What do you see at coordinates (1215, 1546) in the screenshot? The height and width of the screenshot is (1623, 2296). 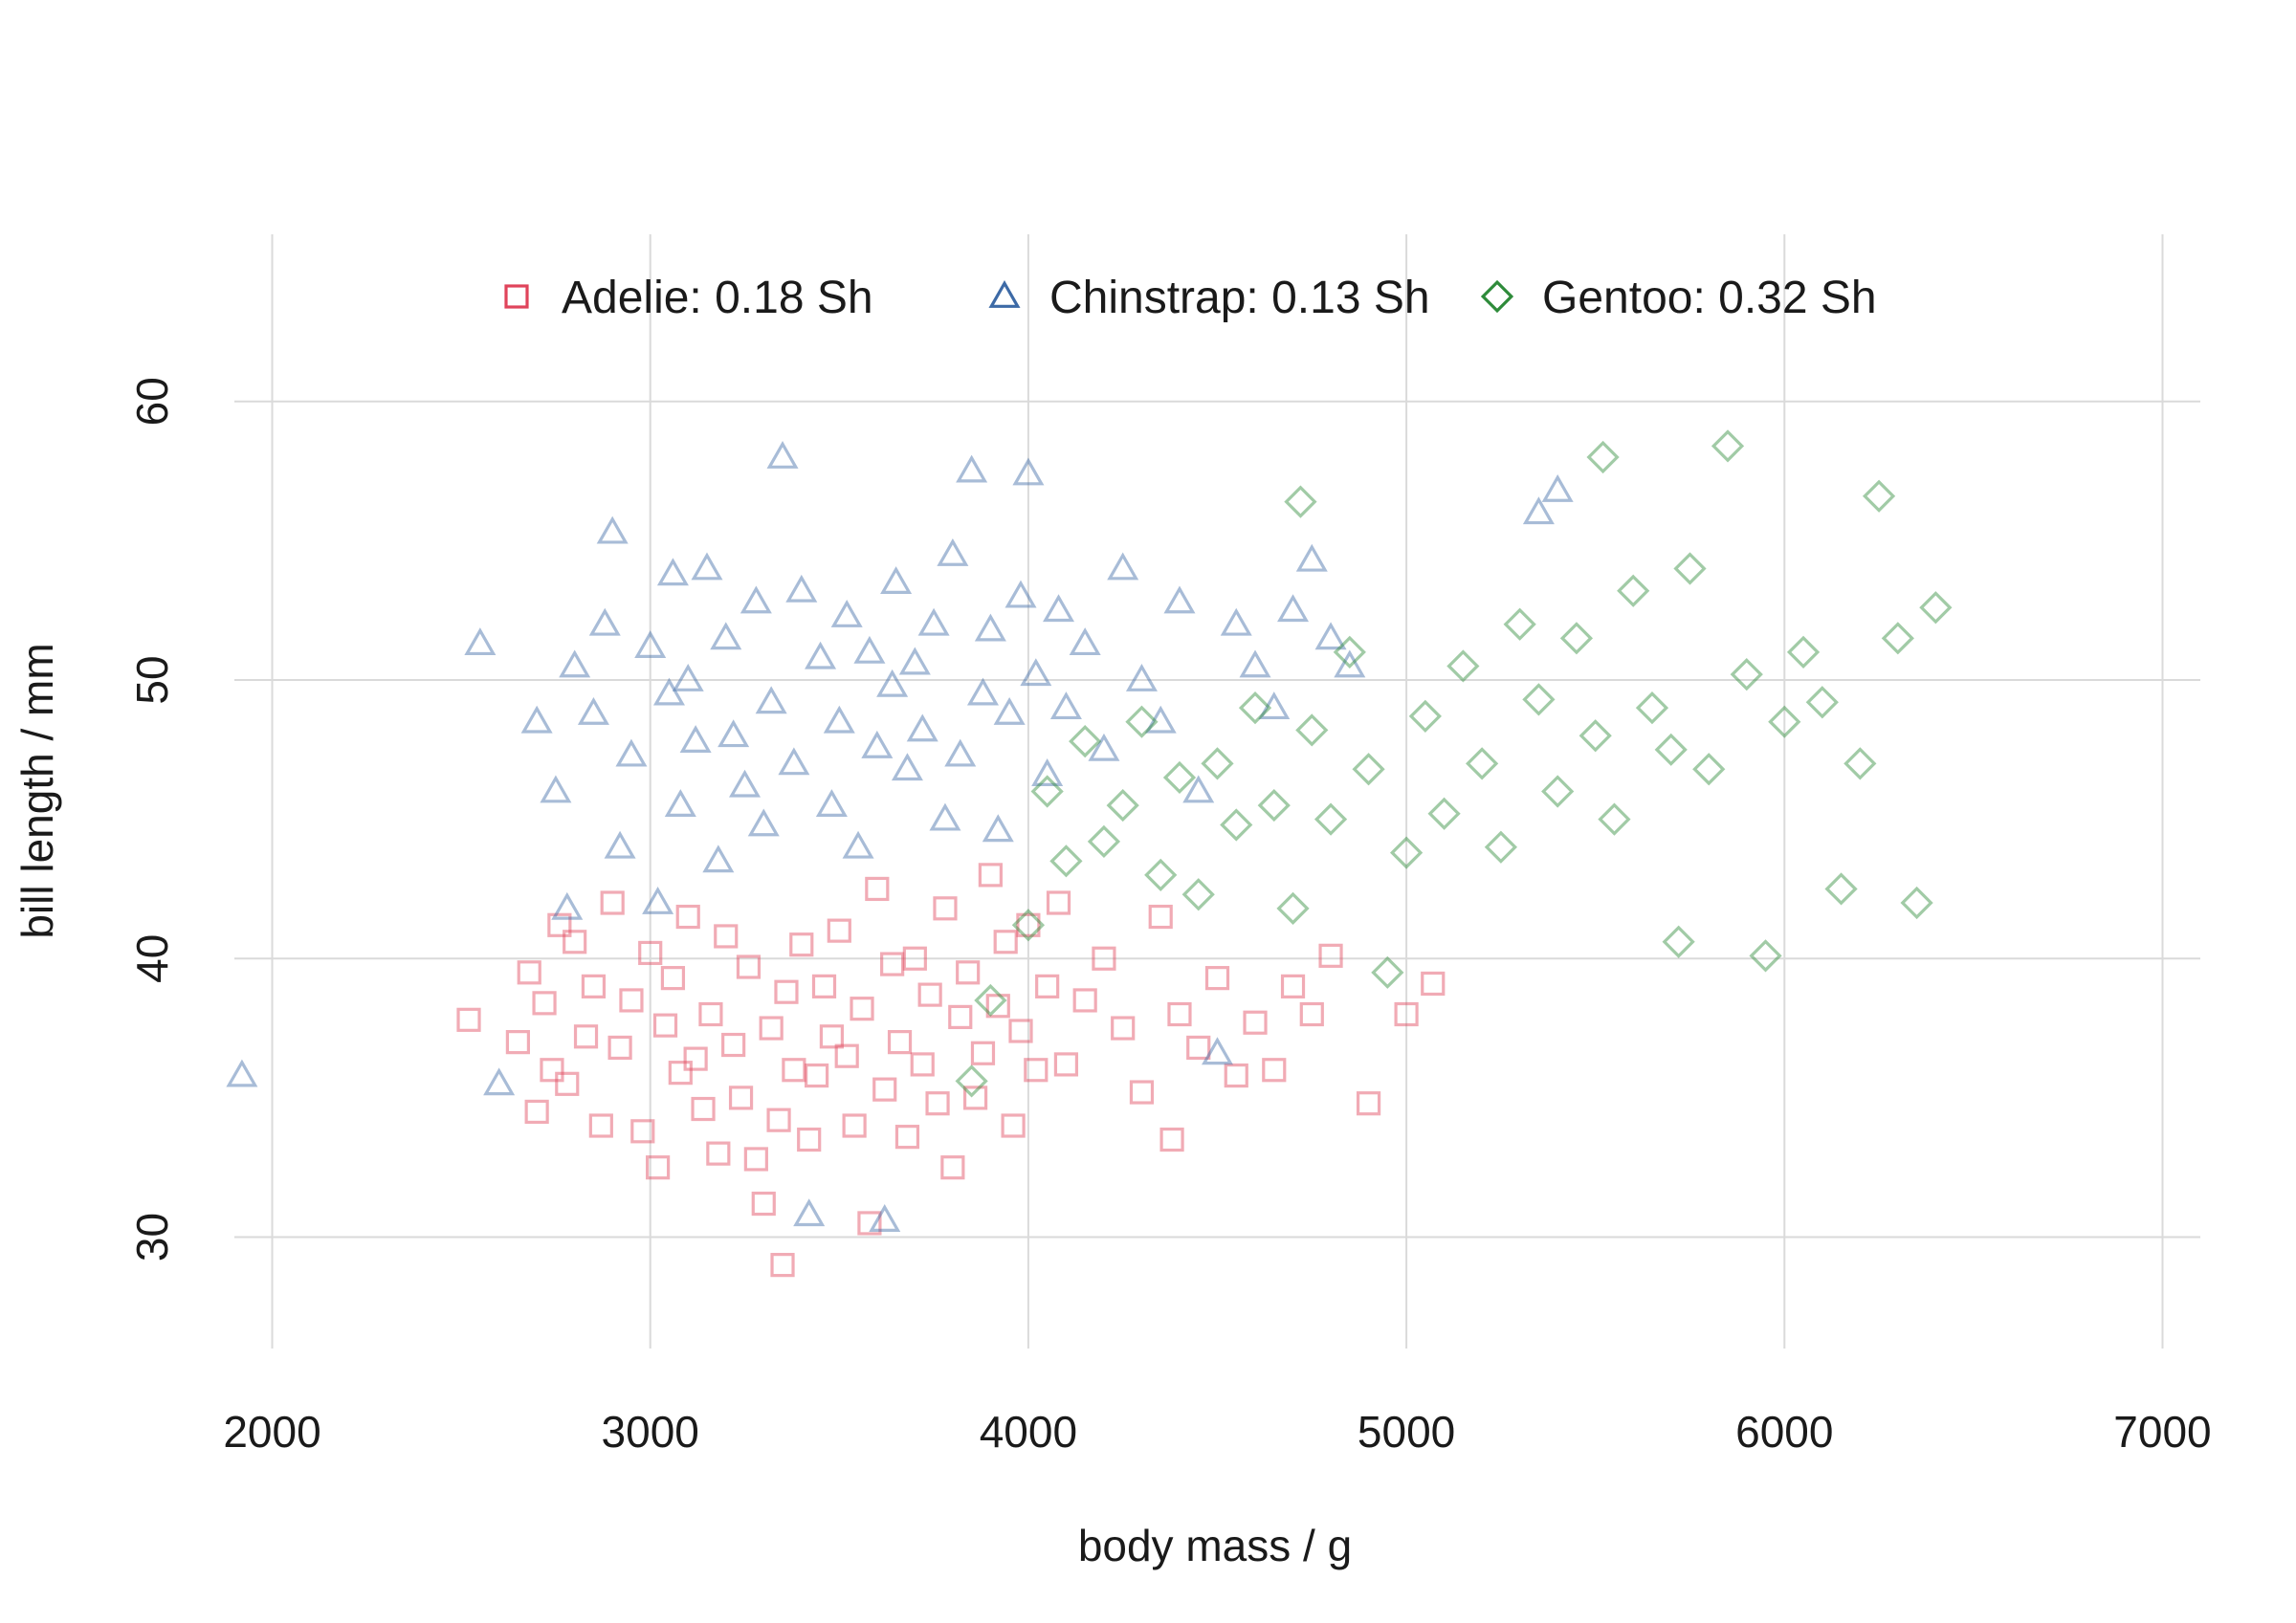 I see `x-axis-title: body mass / g` at bounding box center [1215, 1546].